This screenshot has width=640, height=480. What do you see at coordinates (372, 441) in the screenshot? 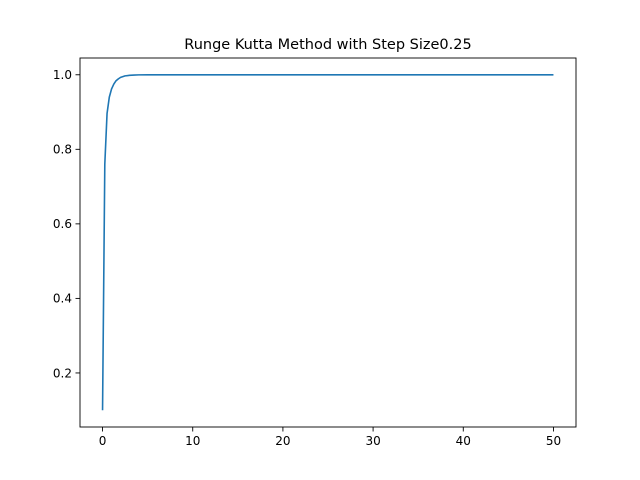
I see `x-tick-label: 30` at bounding box center [372, 441].